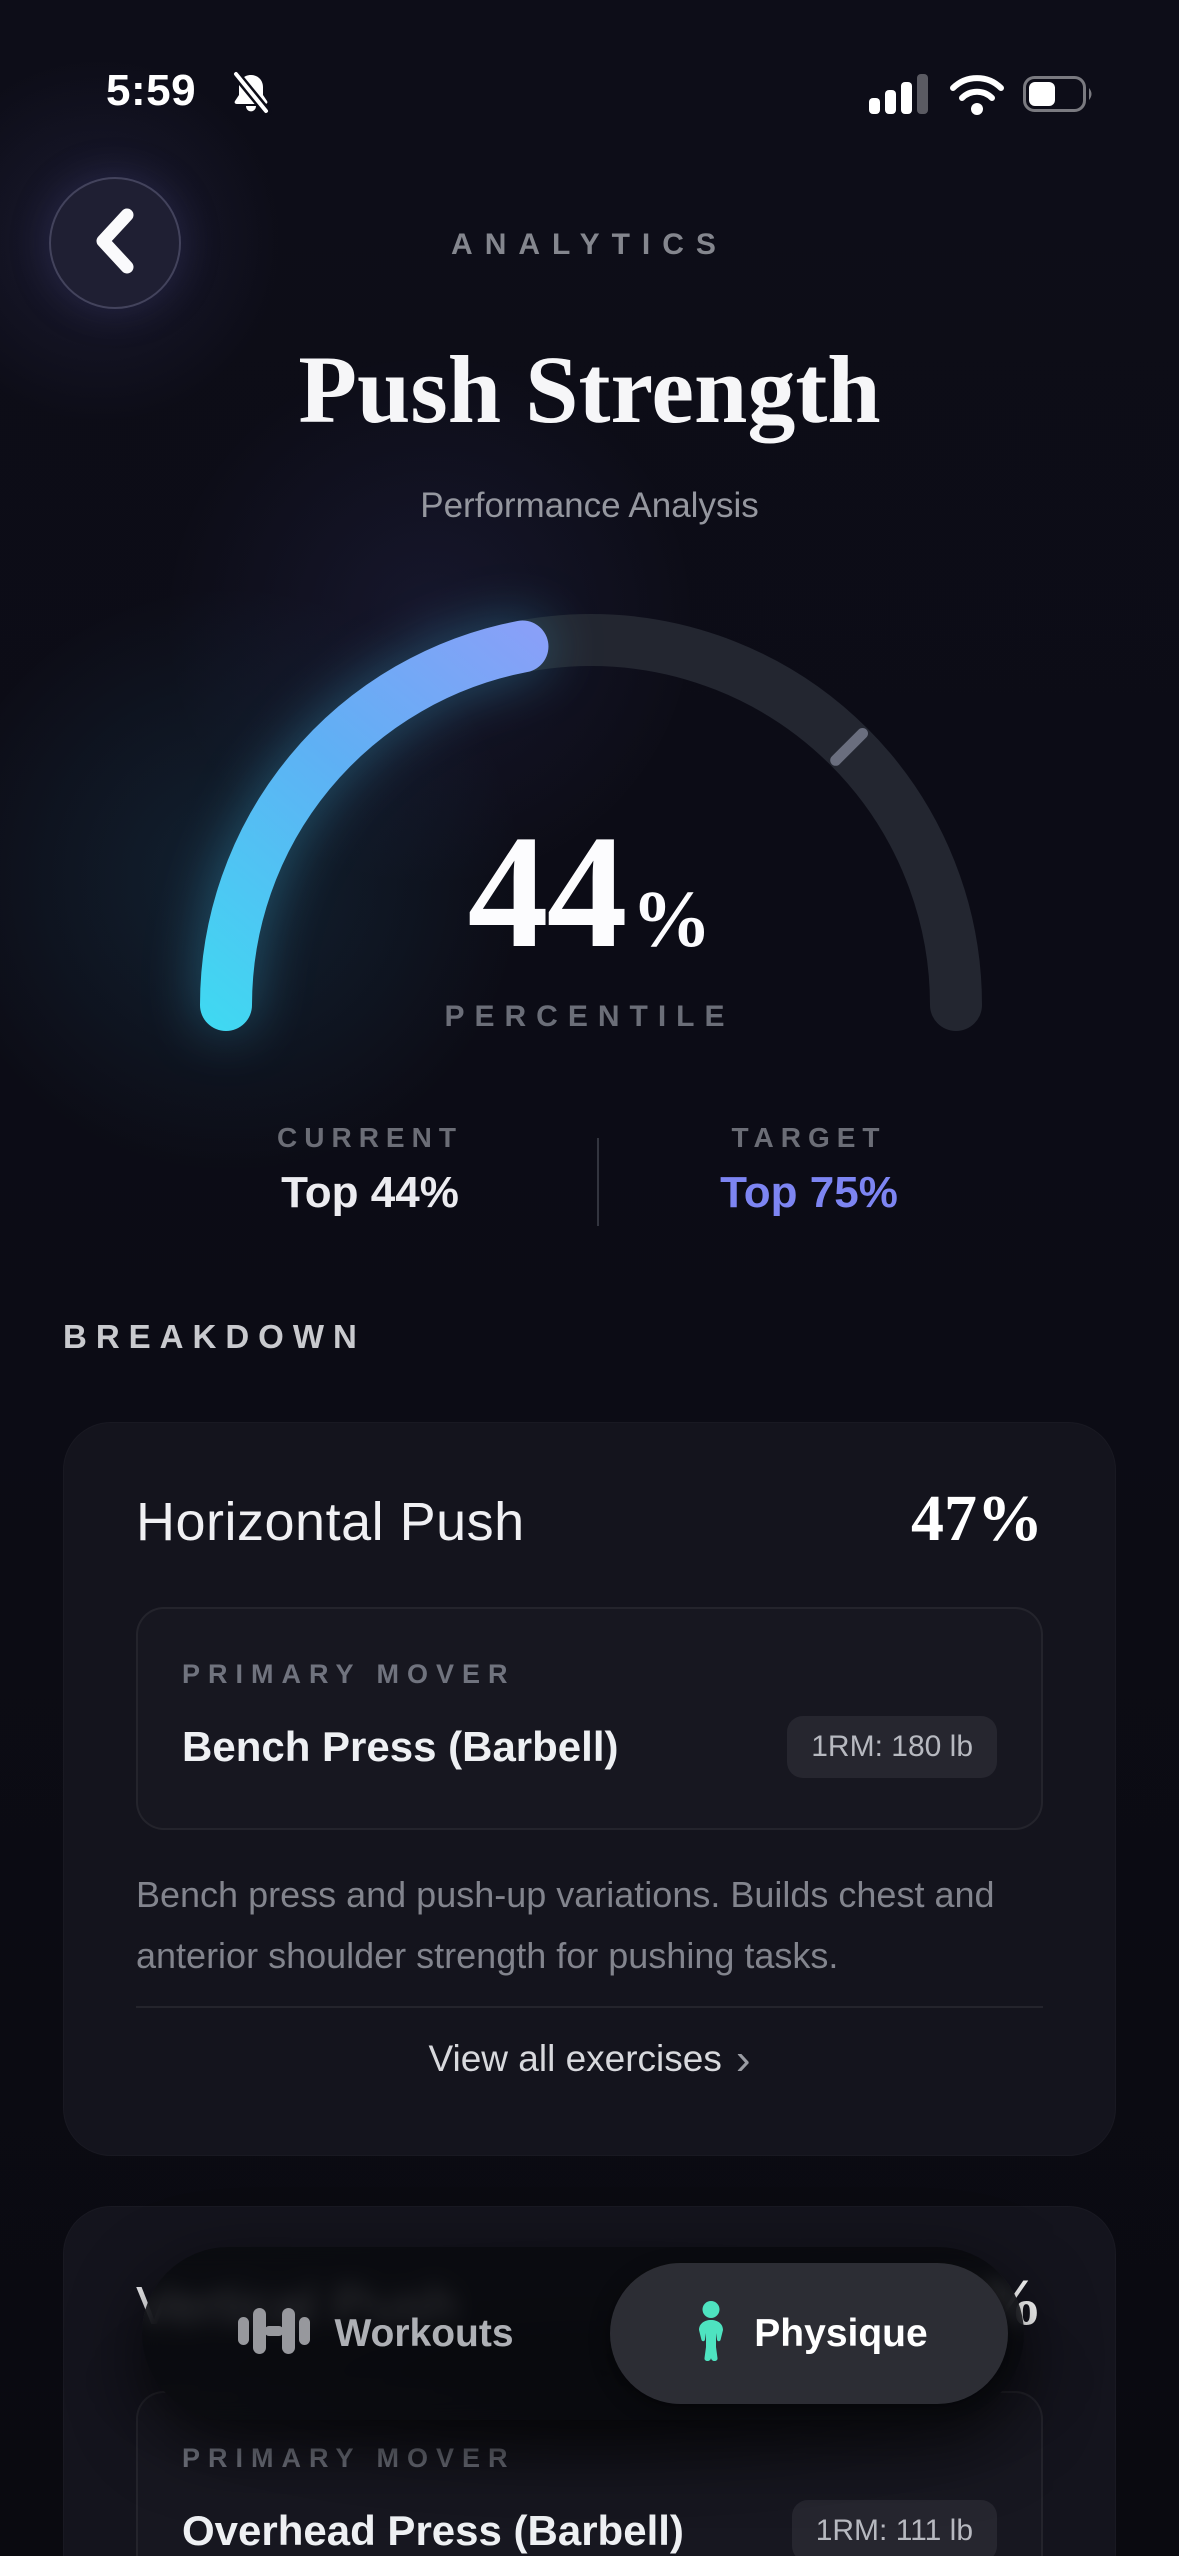  I want to click on status-bar: 5:59, so click(589, 90).